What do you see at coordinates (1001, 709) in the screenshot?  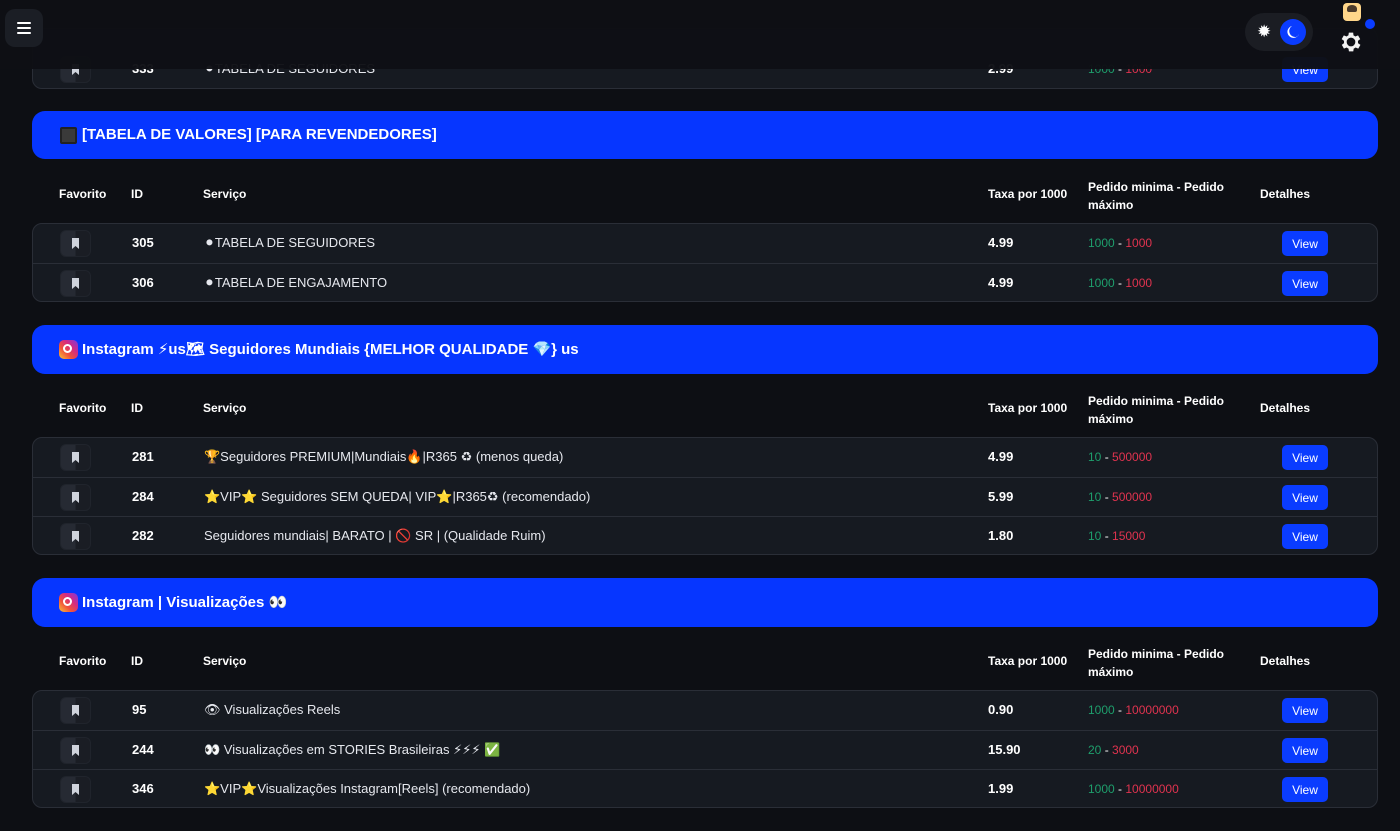 I see `service-rate: 0.90` at bounding box center [1001, 709].